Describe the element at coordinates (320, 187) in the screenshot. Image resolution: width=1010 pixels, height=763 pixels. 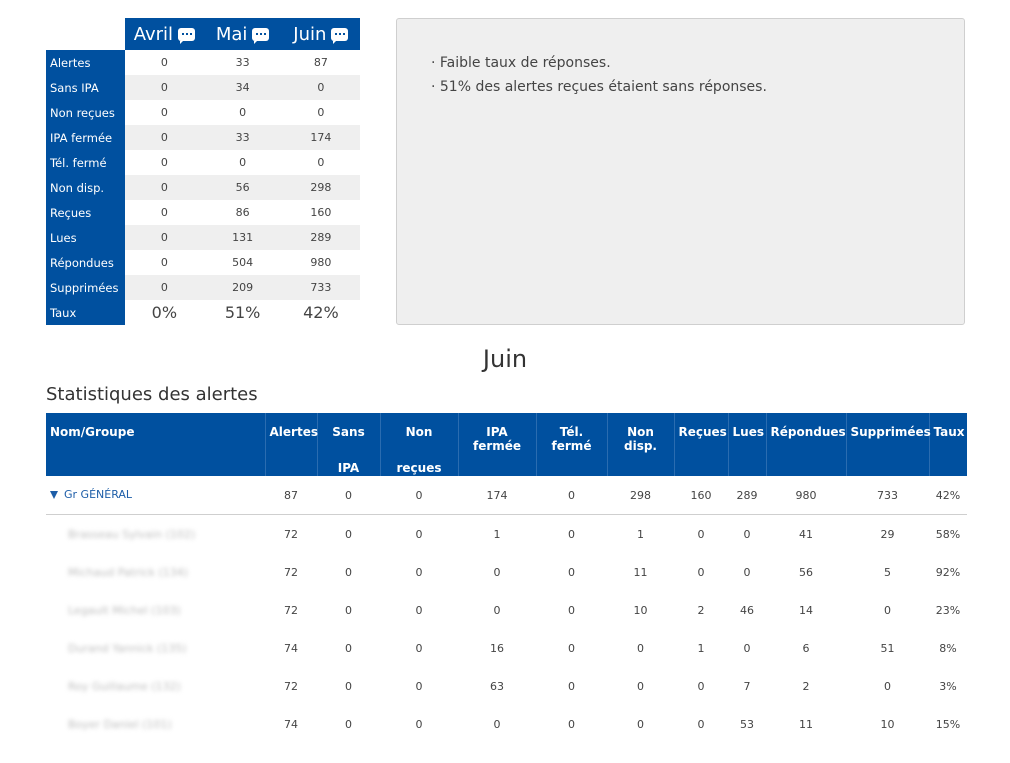
I see `summary-cell: 298` at that location.